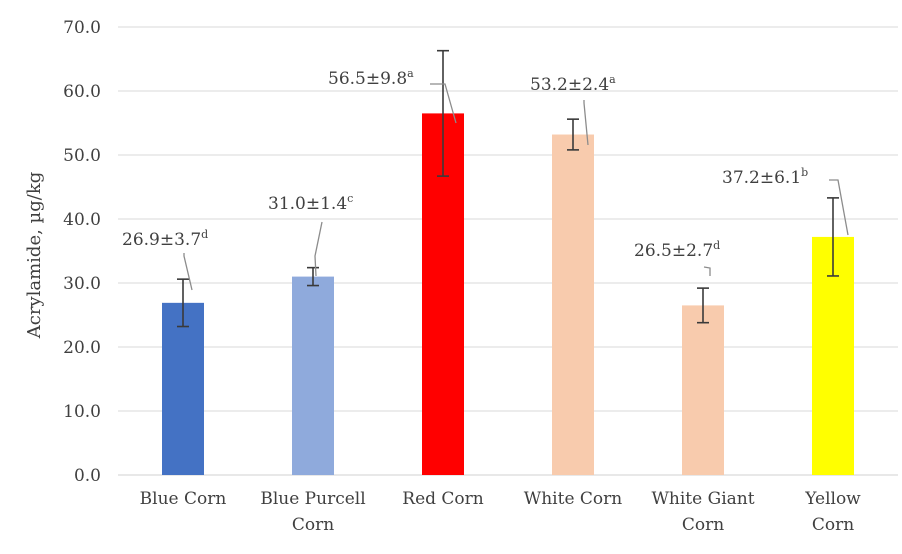  What do you see at coordinates (677, 250) in the screenshot?
I see `bar-data-label: 26.5±2.7d` at bounding box center [677, 250].